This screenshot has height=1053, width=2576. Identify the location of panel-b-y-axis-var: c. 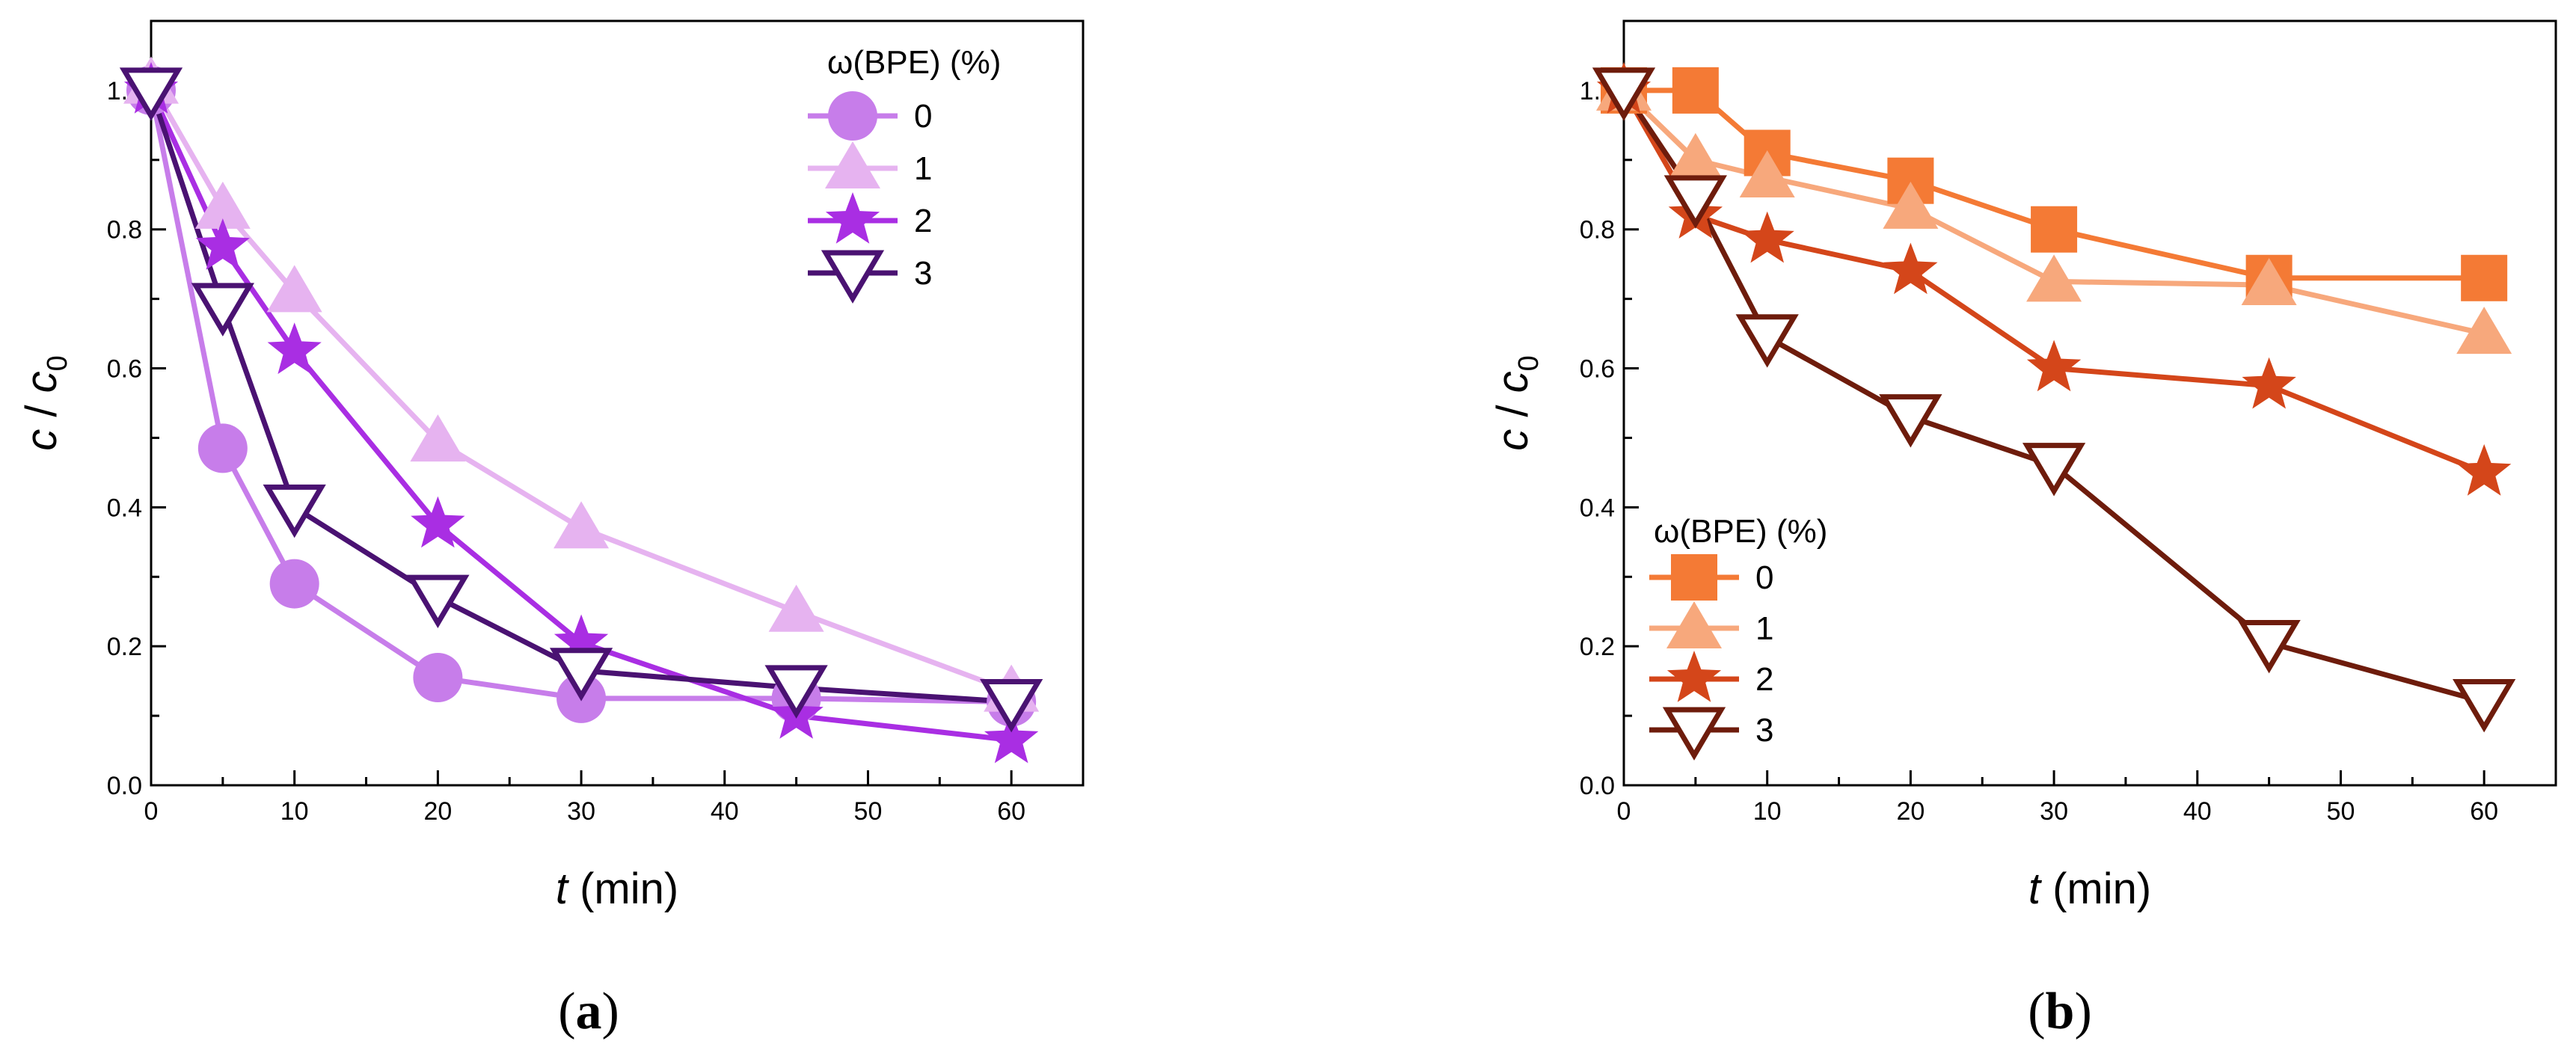
(1512, 440).